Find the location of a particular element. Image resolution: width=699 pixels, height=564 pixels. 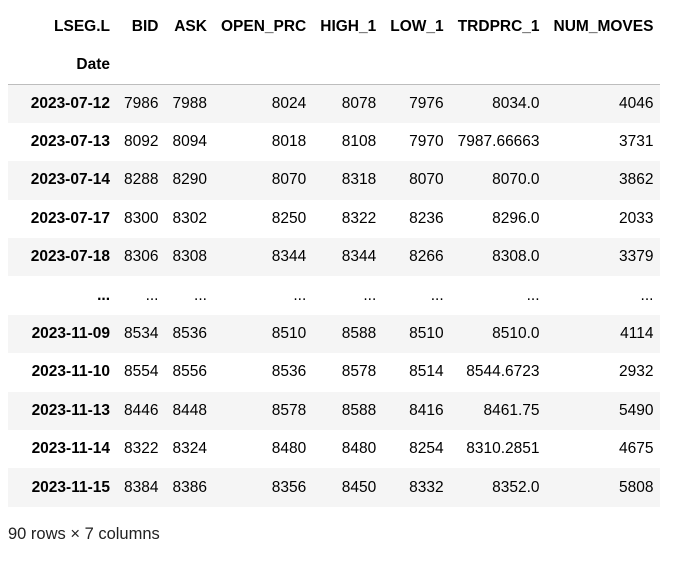

cell-high-1: 8318 is located at coordinates (359, 180).